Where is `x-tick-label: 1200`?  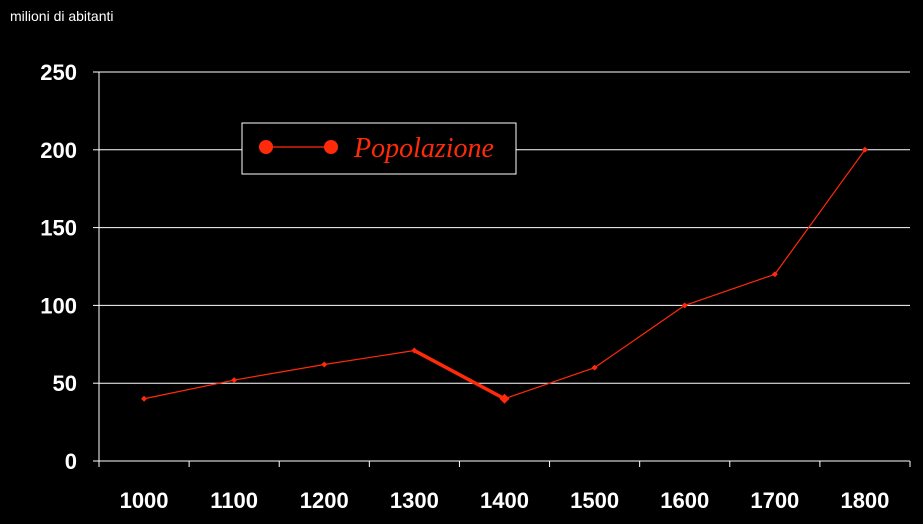
x-tick-label: 1200 is located at coordinates (324, 500).